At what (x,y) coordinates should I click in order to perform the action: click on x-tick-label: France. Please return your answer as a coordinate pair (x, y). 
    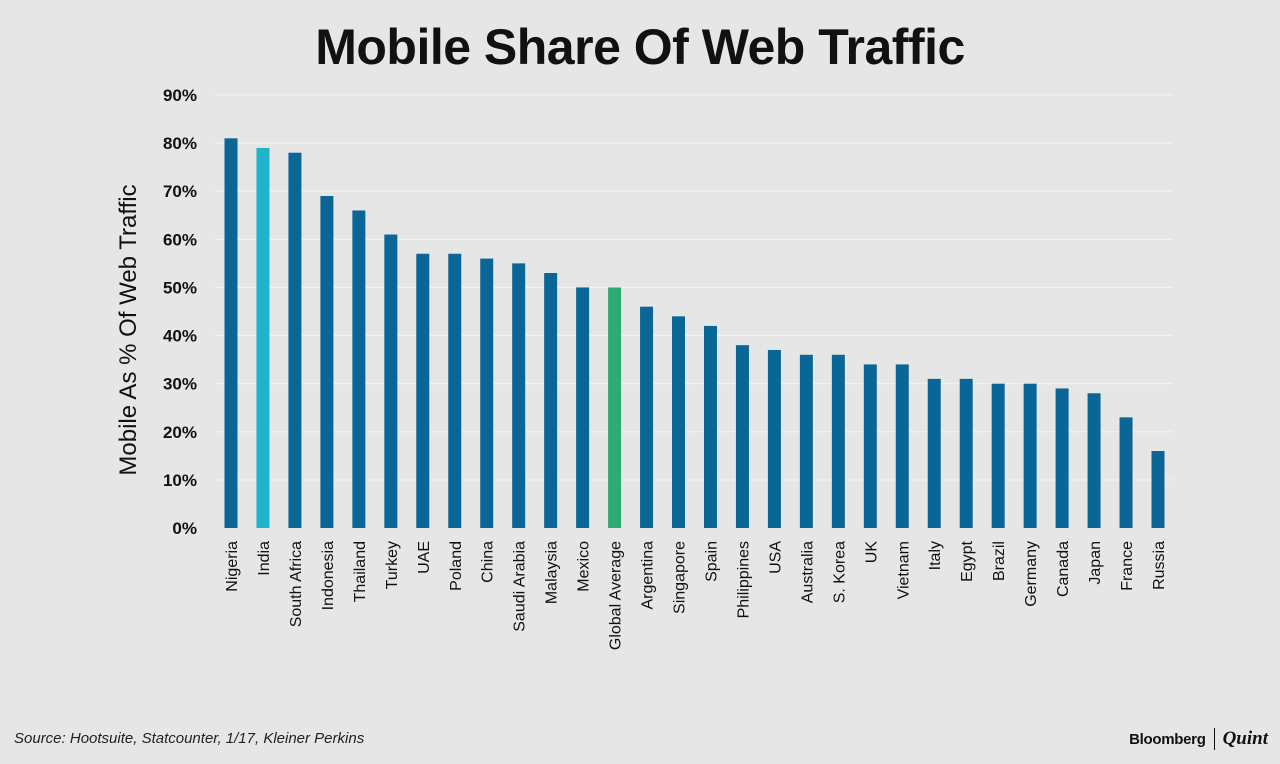
    Looking at the image, I should click on (1127, 566).